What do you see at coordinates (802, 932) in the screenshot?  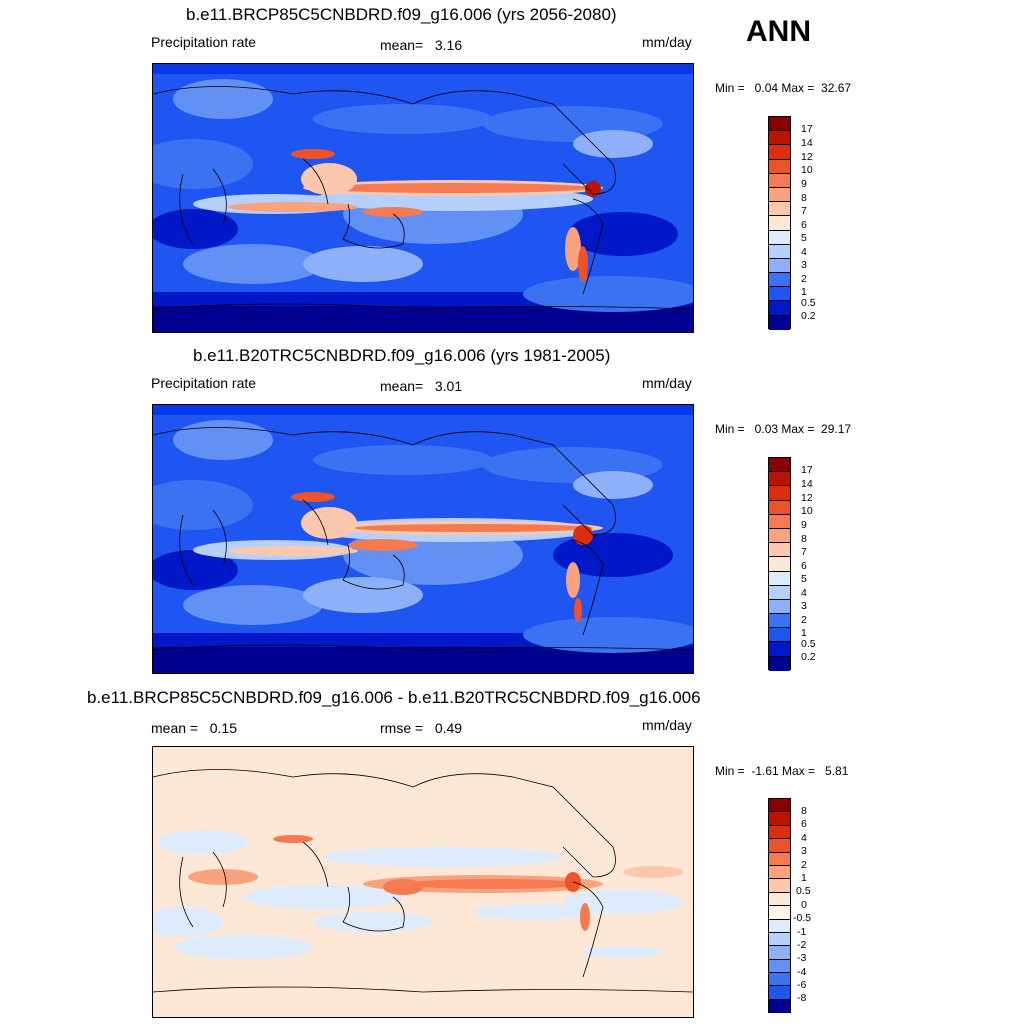 I see `colorbar-tick-label: -1` at bounding box center [802, 932].